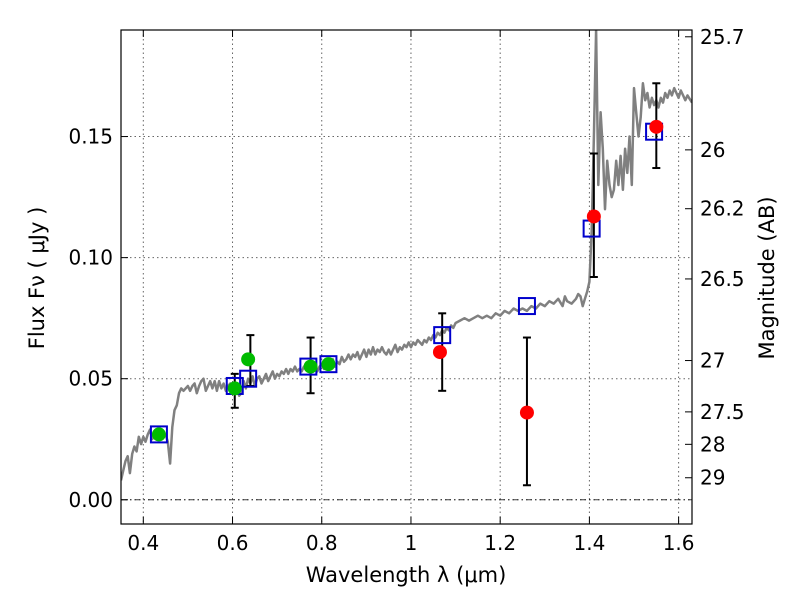 The height and width of the screenshot is (600, 800). Describe the element at coordinates (322, 543) in the screenshot. I see `x-tick-label: 0.8` at that location.